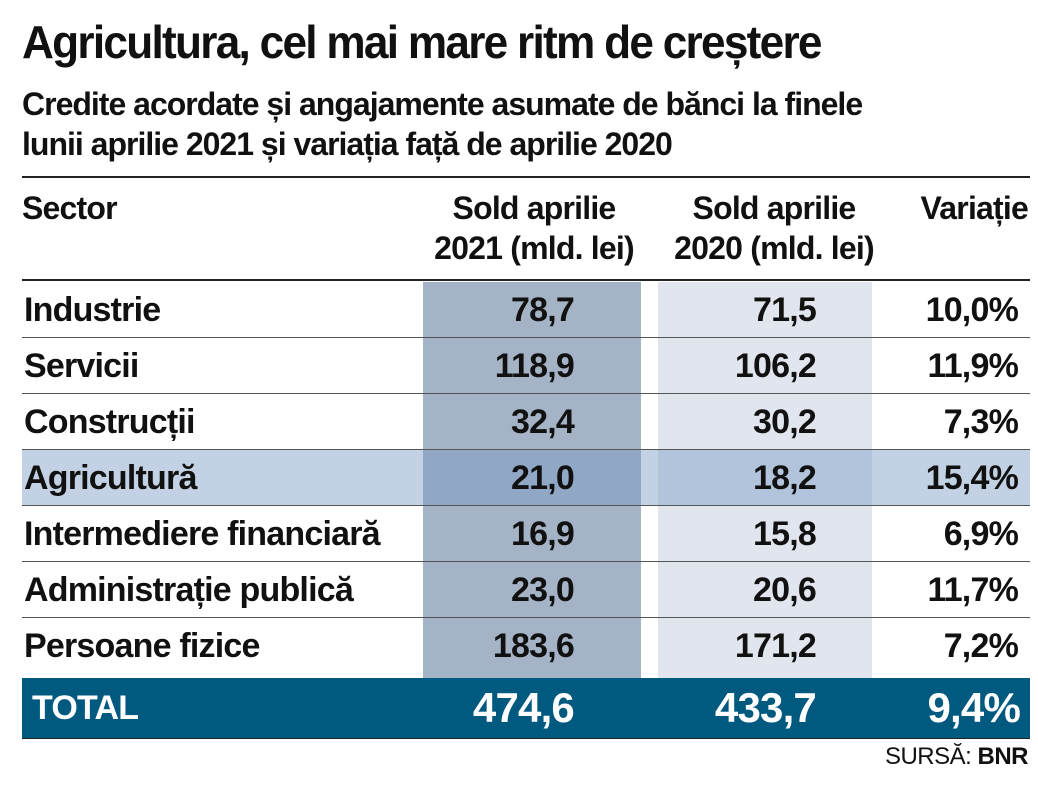  Describe the element at coordinates (109, 422) in the screenshot. I see `sector-cell: Construcții` at that location.